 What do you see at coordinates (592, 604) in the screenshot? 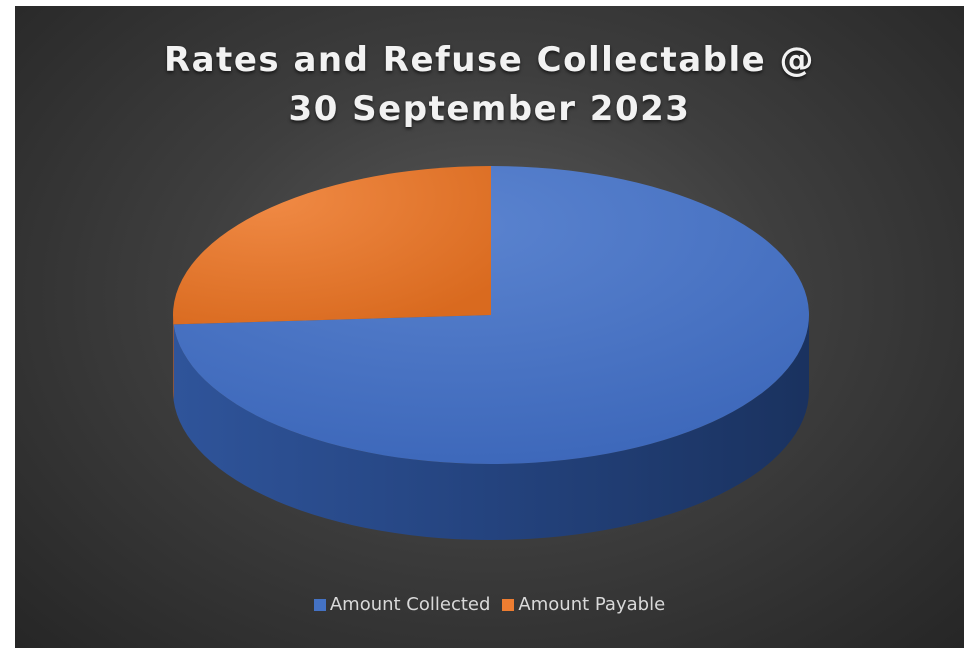
I see `legend-label-amount-payable: Amount Payable` at bounding box center [592, 604].